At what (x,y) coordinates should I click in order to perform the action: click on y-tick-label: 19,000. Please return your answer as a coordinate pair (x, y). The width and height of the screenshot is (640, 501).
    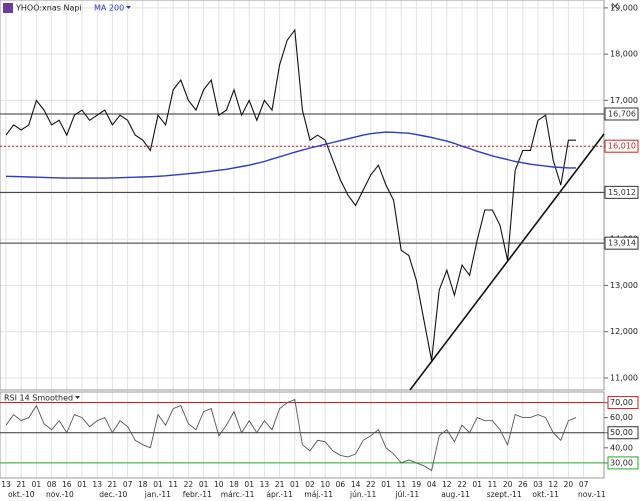
    Looking at the image, I should click on (624, 7).